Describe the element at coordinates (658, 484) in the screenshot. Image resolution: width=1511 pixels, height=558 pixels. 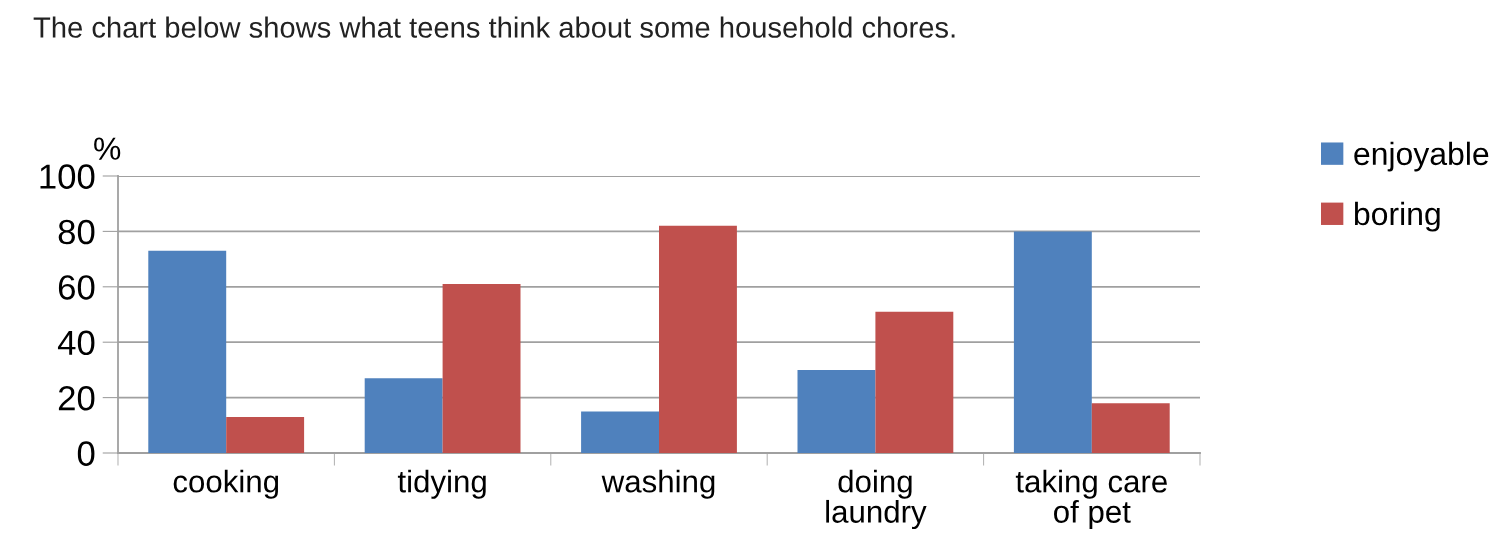
I see `x-tick-label: washing` at that location.